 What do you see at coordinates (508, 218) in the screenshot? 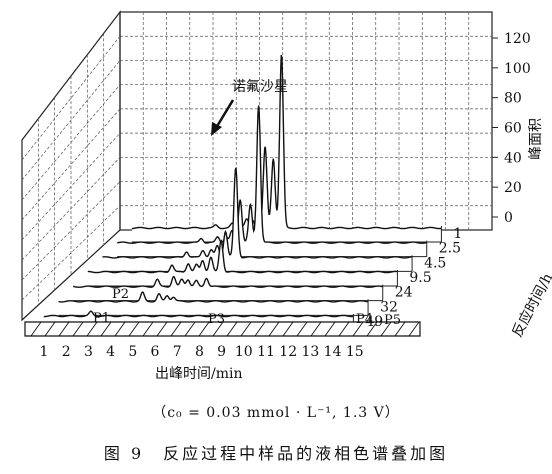
I see `y-tick-label: 0` at bounding box center [508, 218].